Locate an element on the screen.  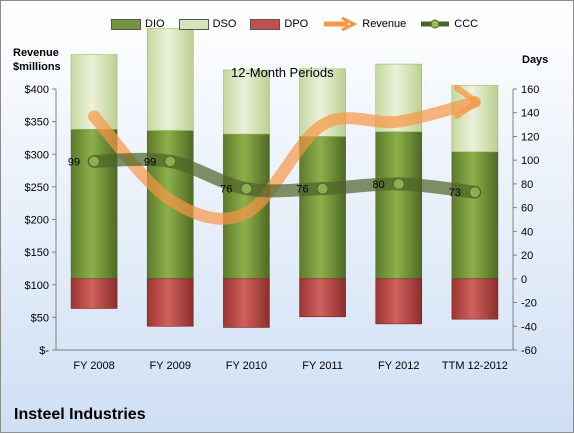
x-tick-label: FY 2009 is located at coordinates (170, 366).